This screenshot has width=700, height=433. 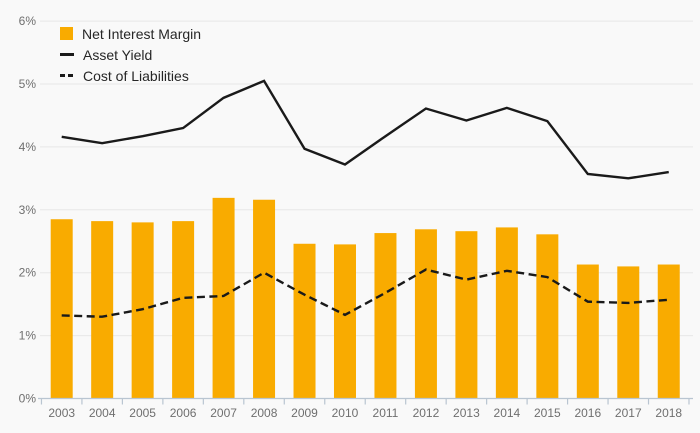 What do you see at coordinates (547, 316) in the screenshot?
I see `bar-2015` at bounding box center [547, 316].